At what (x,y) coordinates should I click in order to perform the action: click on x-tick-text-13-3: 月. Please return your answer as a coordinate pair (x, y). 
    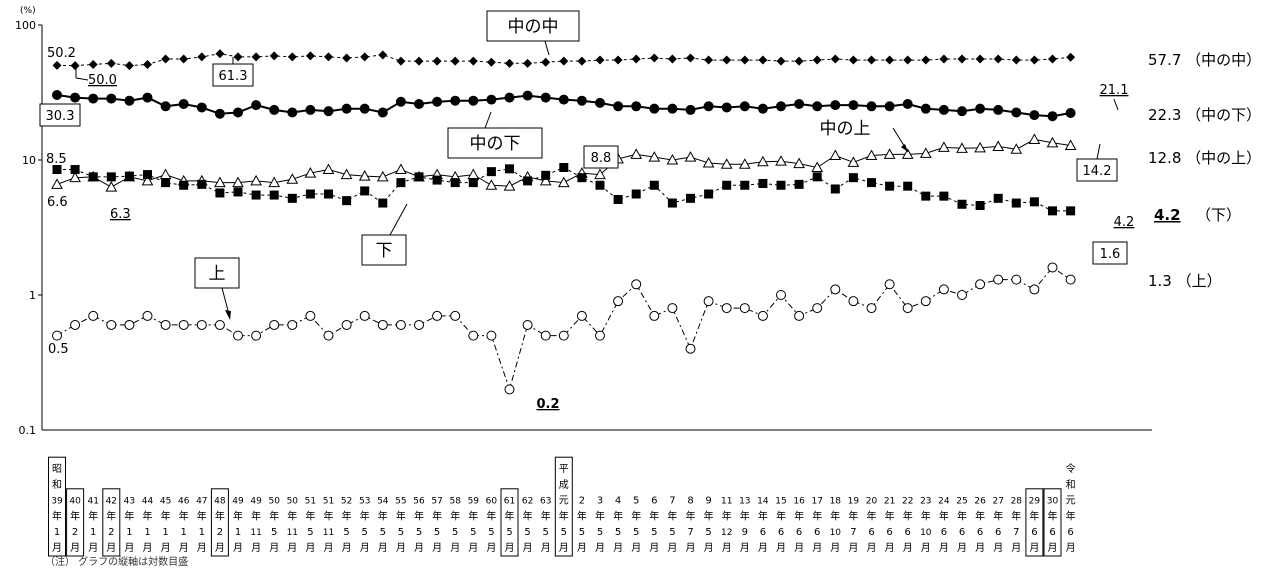
    Looking at the image, I should click on (292, 548).